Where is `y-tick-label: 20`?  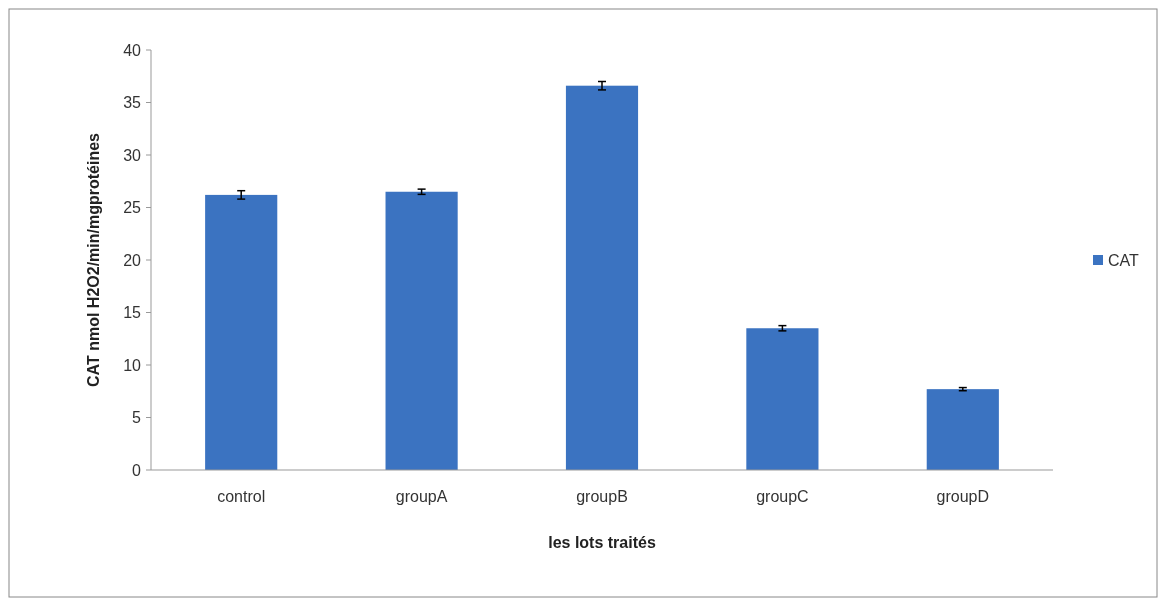
y-tick-label: 20 is located at coordinates (132, 260).